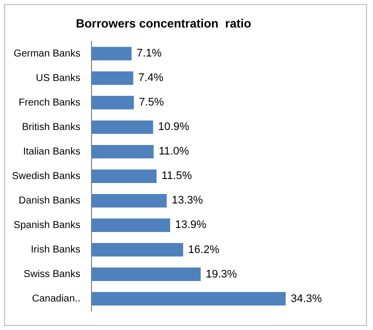  I want to click on y-tick-label: Spanish Banks, so click(47, 225).